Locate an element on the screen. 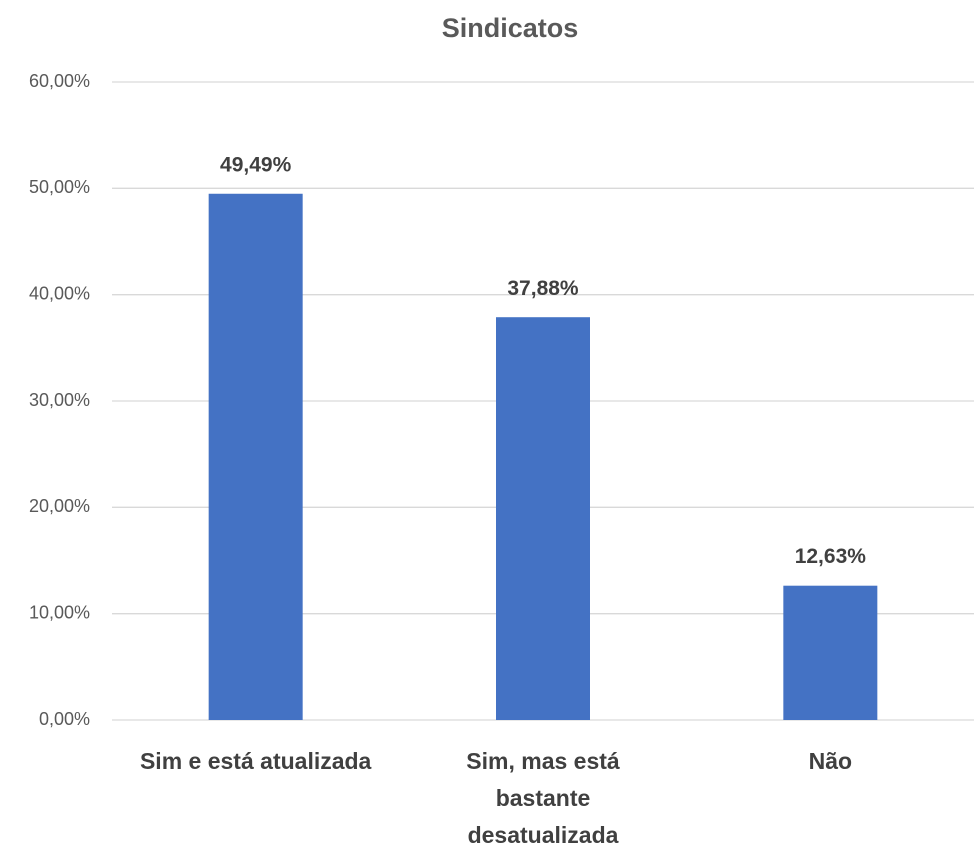  y-tick-label: 50,00% is located at coordinates (59, 187).